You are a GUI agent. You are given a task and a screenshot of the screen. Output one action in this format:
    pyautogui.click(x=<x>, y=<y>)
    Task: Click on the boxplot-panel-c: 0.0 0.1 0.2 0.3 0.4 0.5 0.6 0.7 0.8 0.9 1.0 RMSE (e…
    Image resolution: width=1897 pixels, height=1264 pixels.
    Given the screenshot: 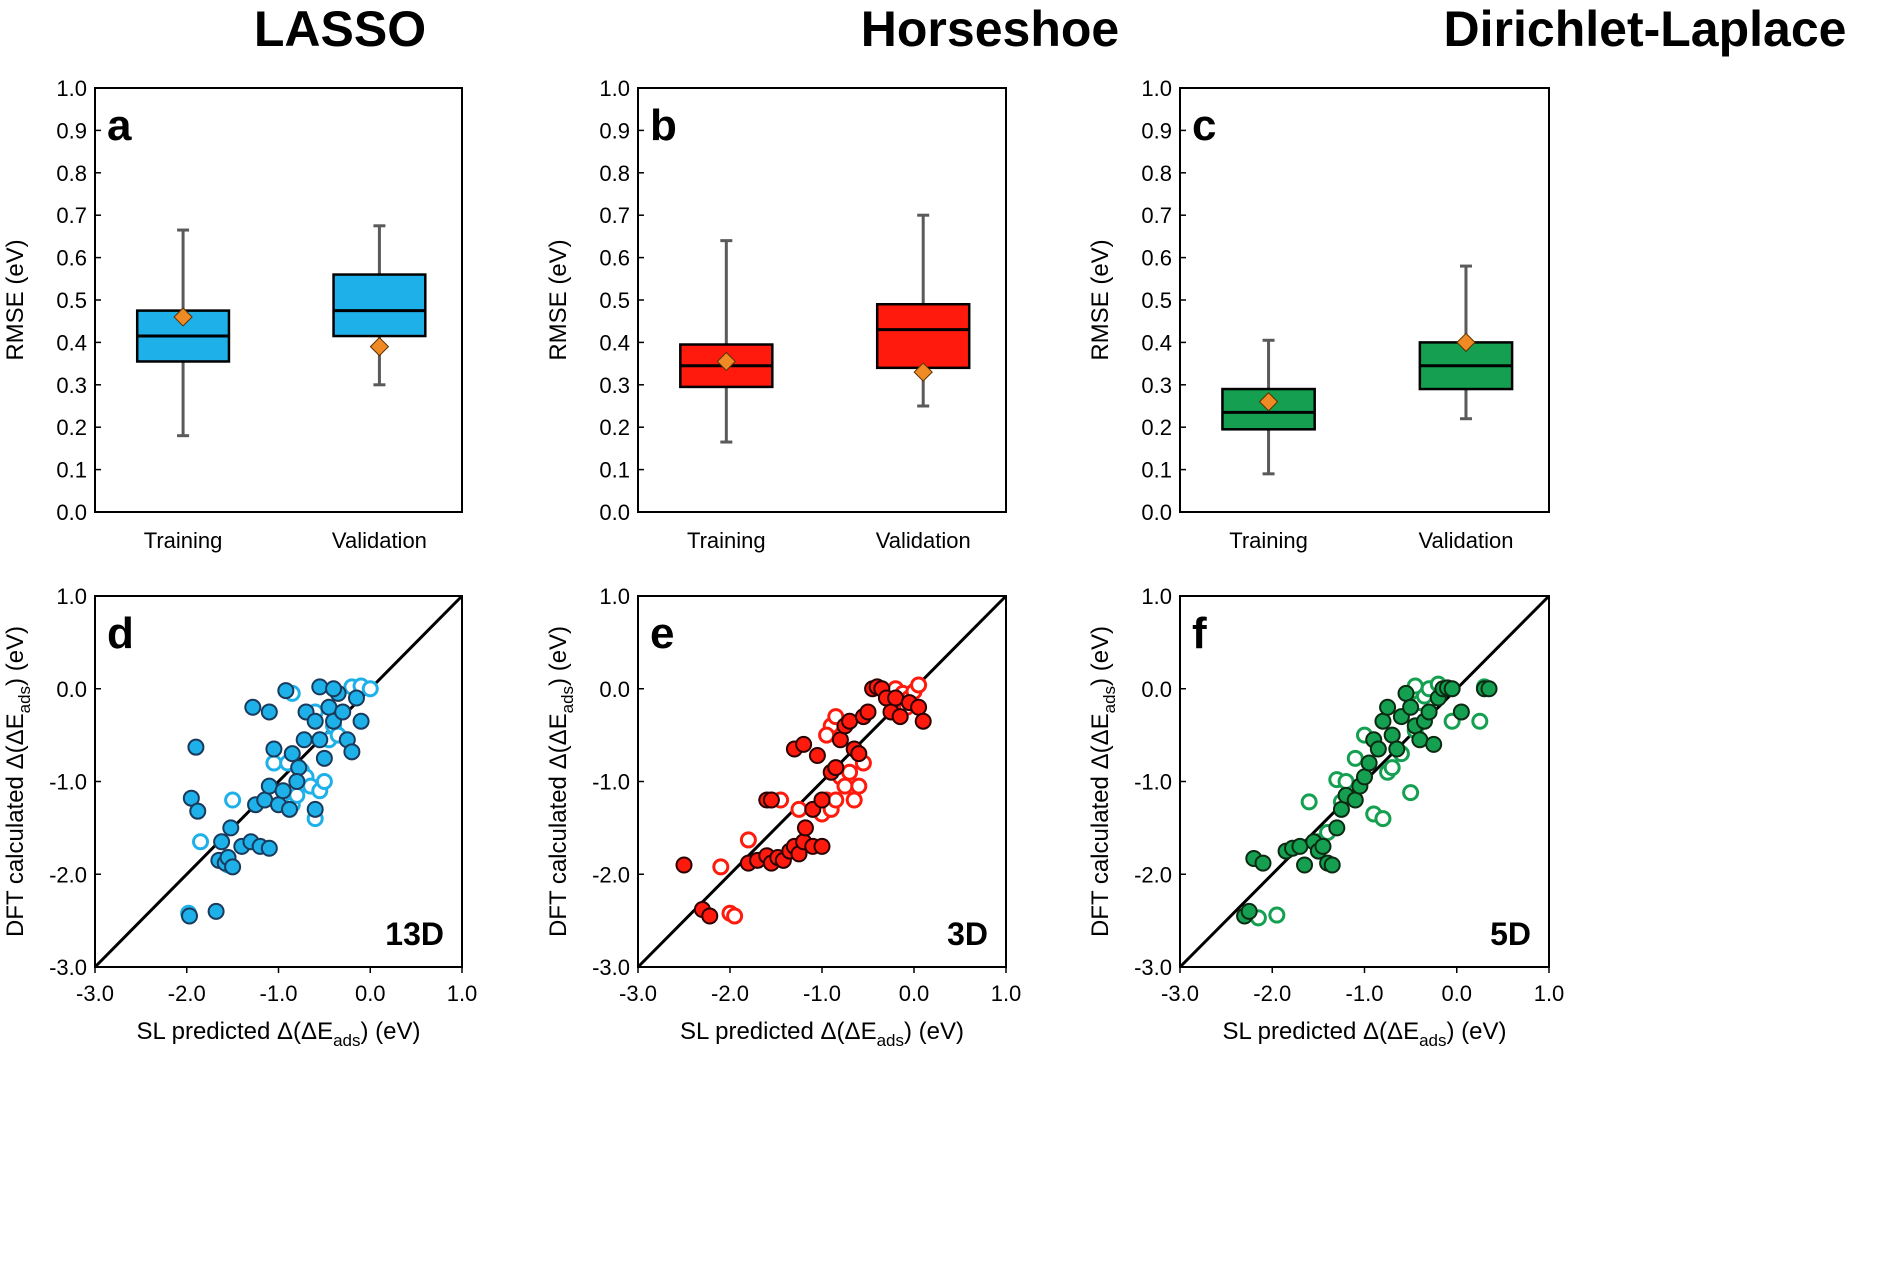 What is the action you would take?
    pyautogui.click(x=1318, y=314)
    